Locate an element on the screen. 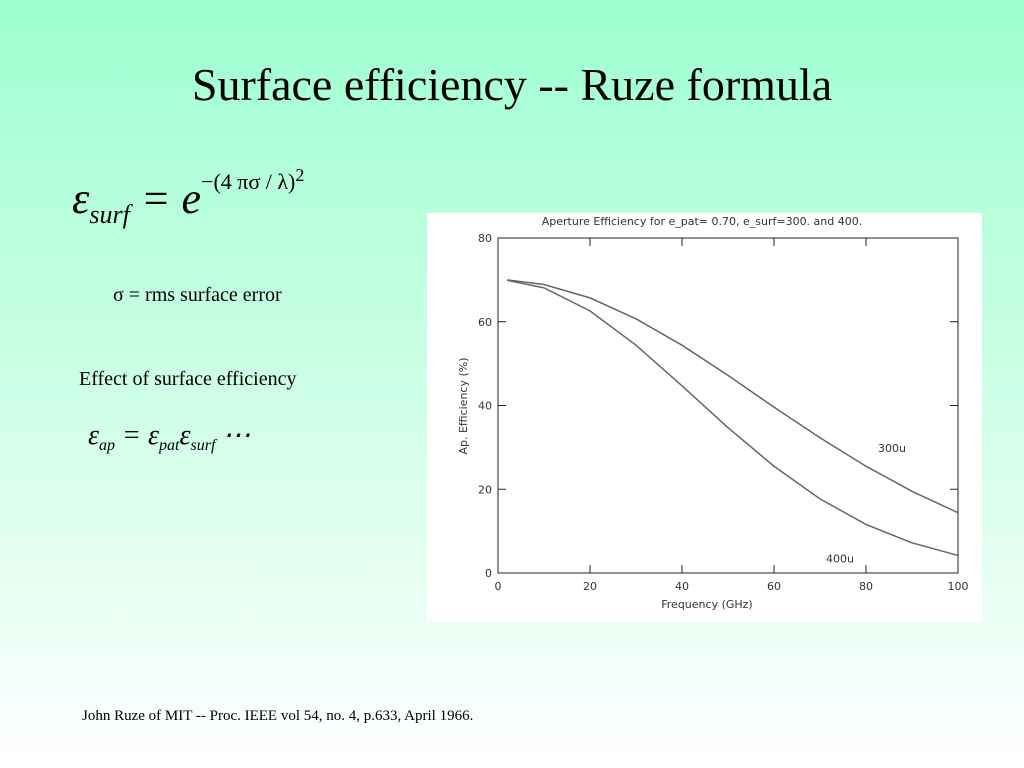  x-tick-label: 40 is located at coordinates (682, 586).